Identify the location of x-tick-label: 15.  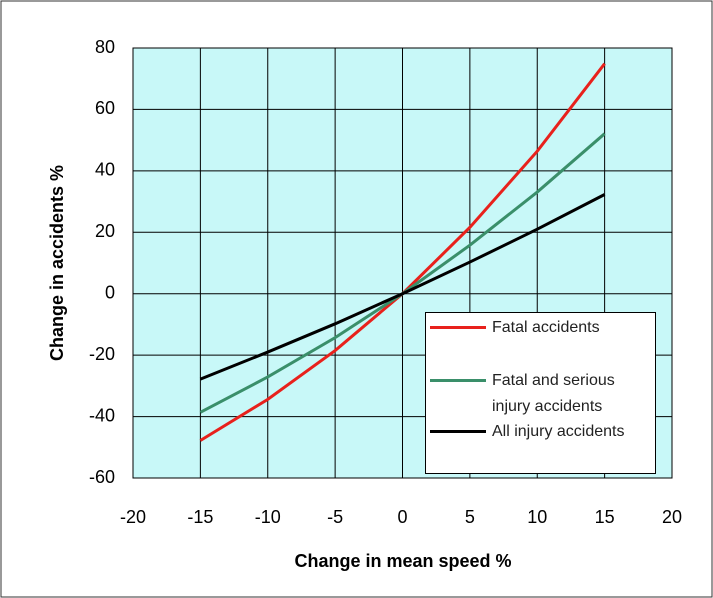
(605, 517).